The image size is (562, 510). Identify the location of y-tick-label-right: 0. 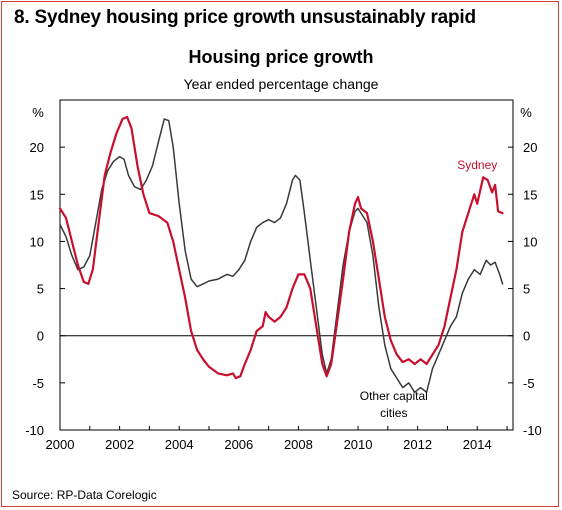
(526, 336).